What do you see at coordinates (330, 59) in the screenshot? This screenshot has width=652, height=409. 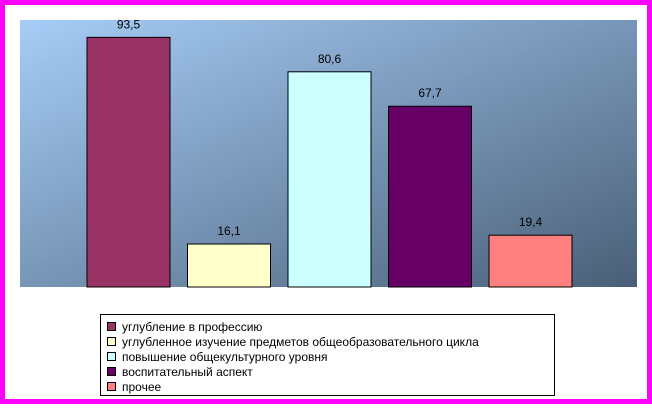 I see `data-label-3: 80,6` at bounding box center [330, 59].